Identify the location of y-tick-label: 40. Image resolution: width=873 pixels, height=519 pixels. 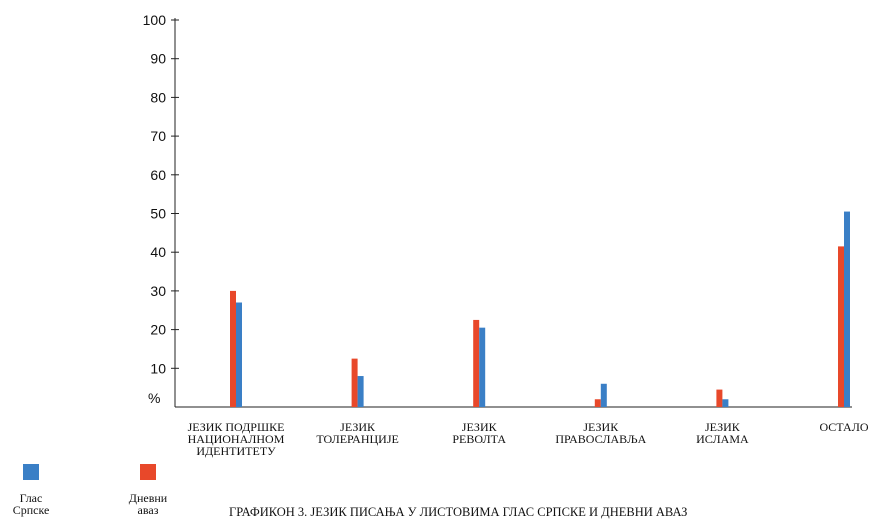
(158, 252).